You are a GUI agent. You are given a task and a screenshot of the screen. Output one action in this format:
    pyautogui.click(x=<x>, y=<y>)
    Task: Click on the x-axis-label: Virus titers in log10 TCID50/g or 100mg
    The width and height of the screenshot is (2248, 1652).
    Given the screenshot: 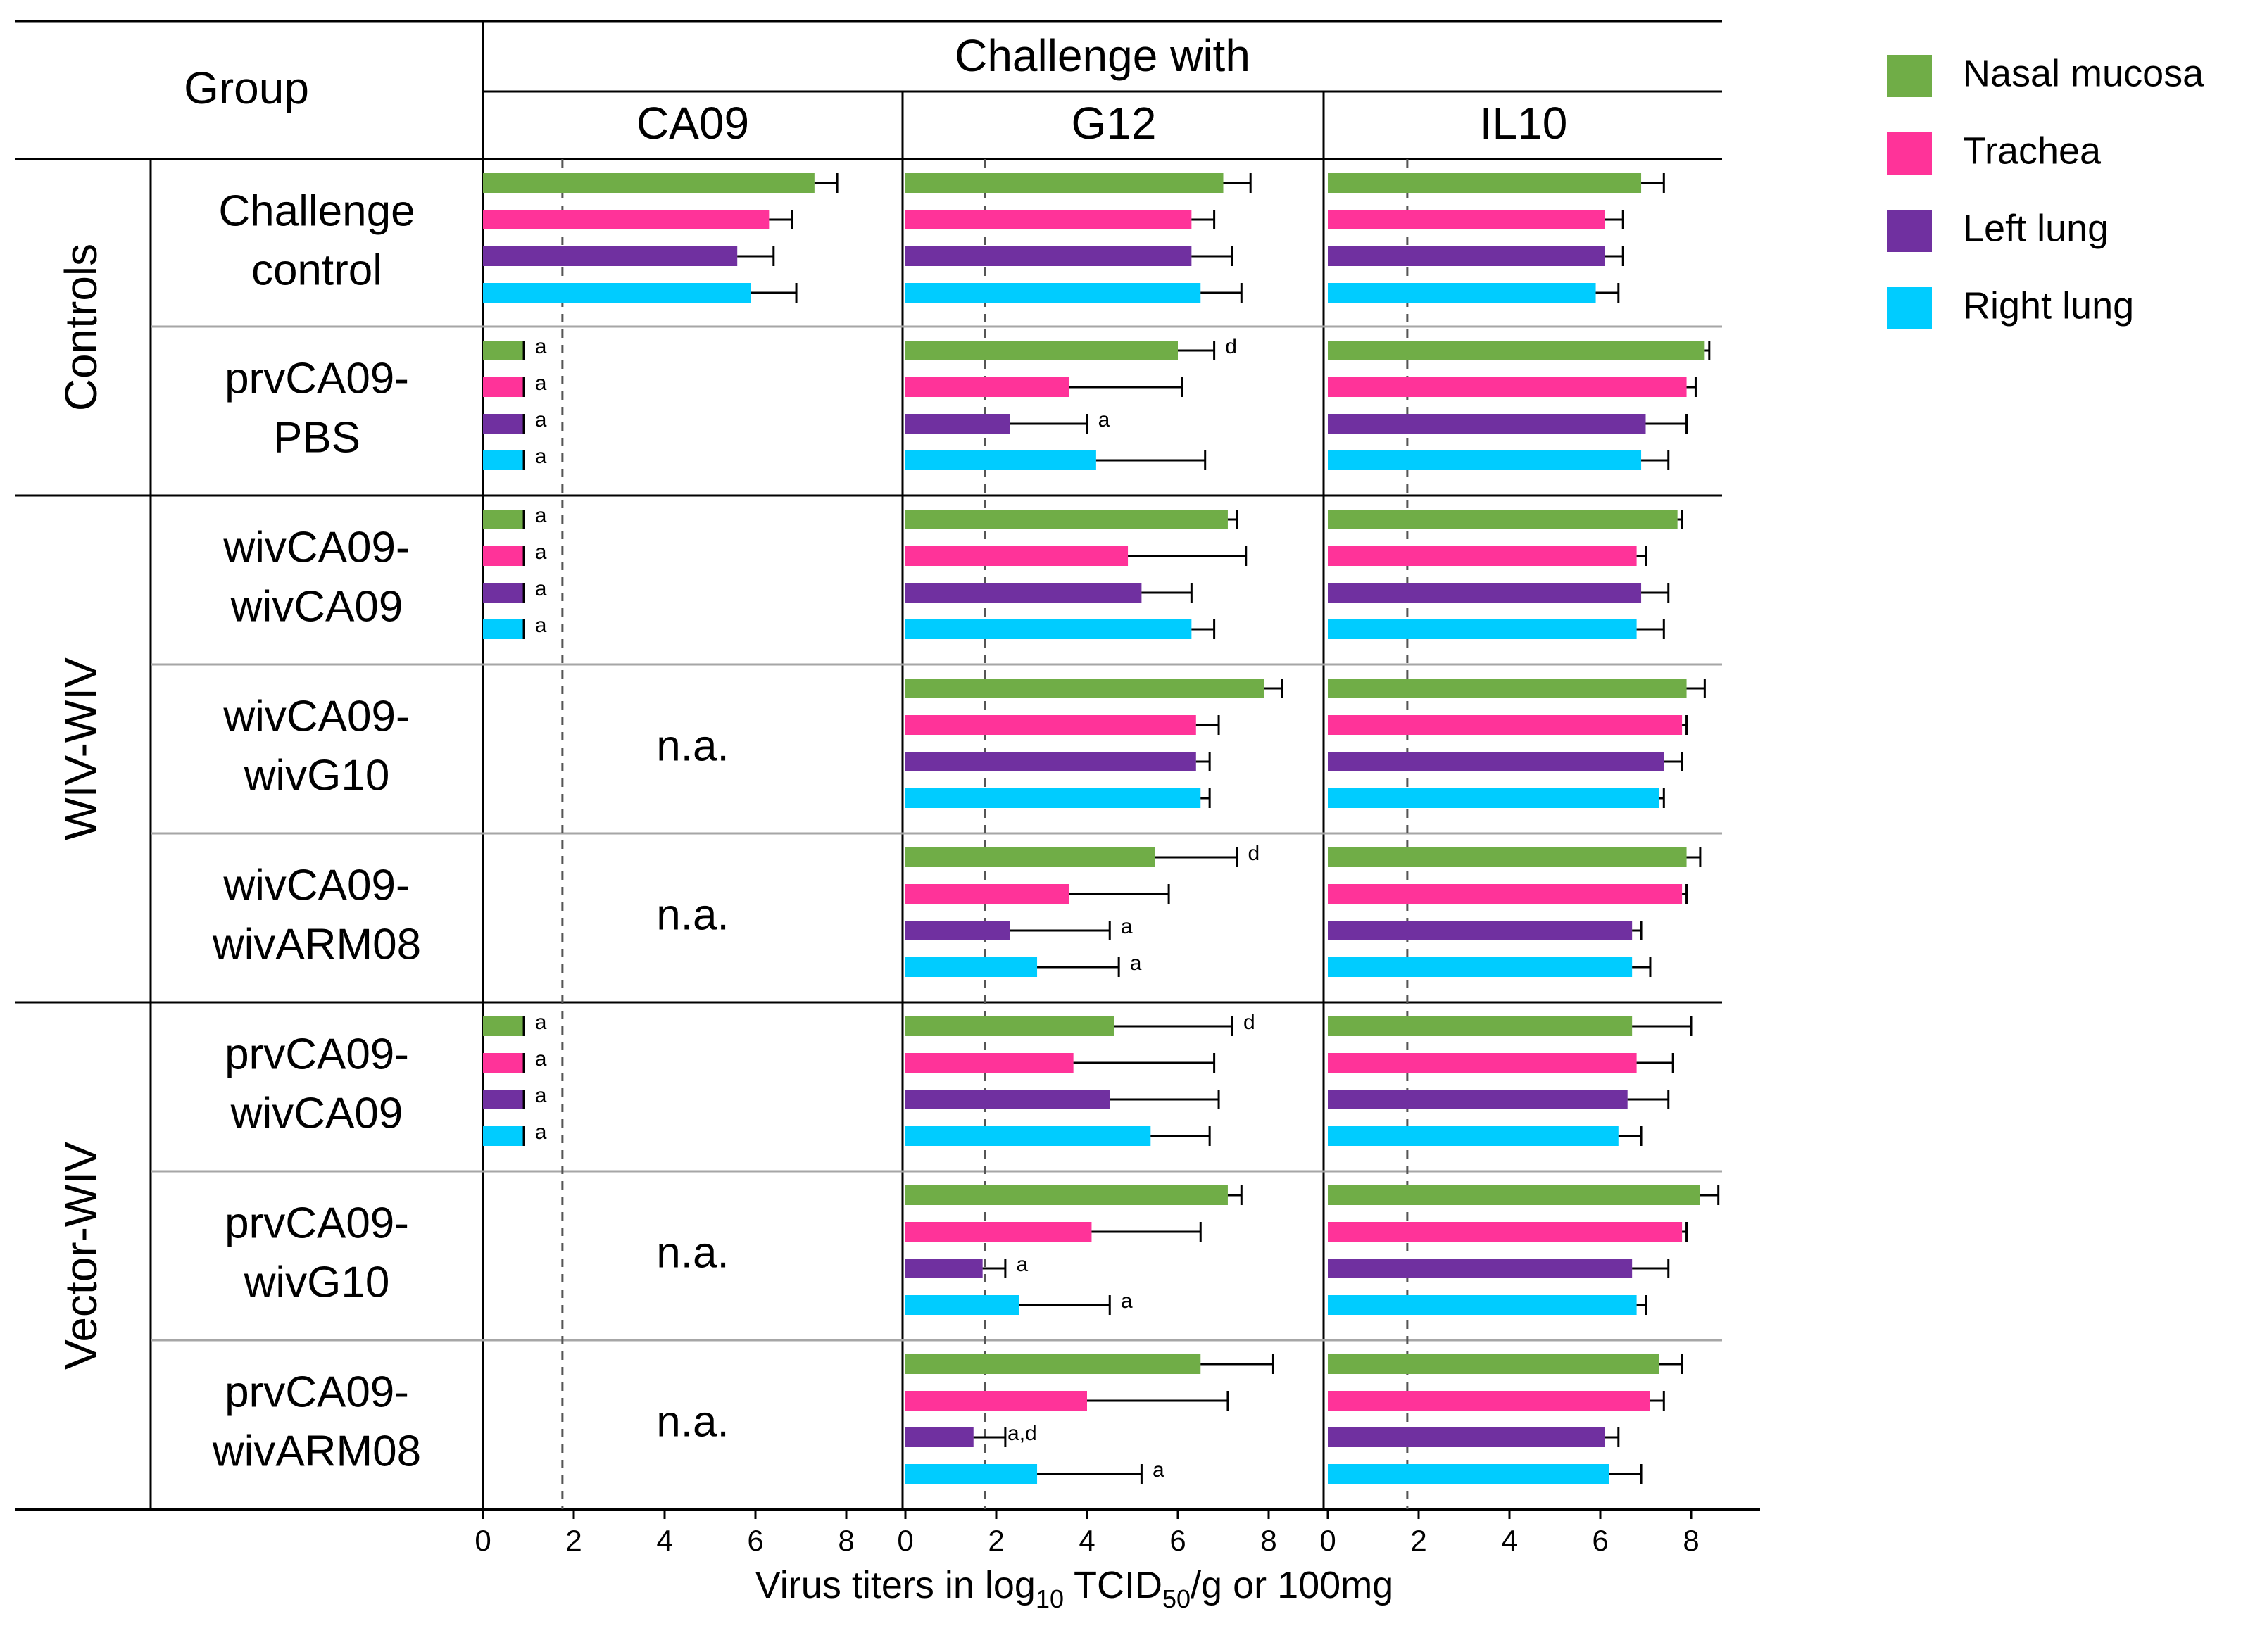 What is the action you would take?
    pyautogui.click(x=1074, y=1588)
    